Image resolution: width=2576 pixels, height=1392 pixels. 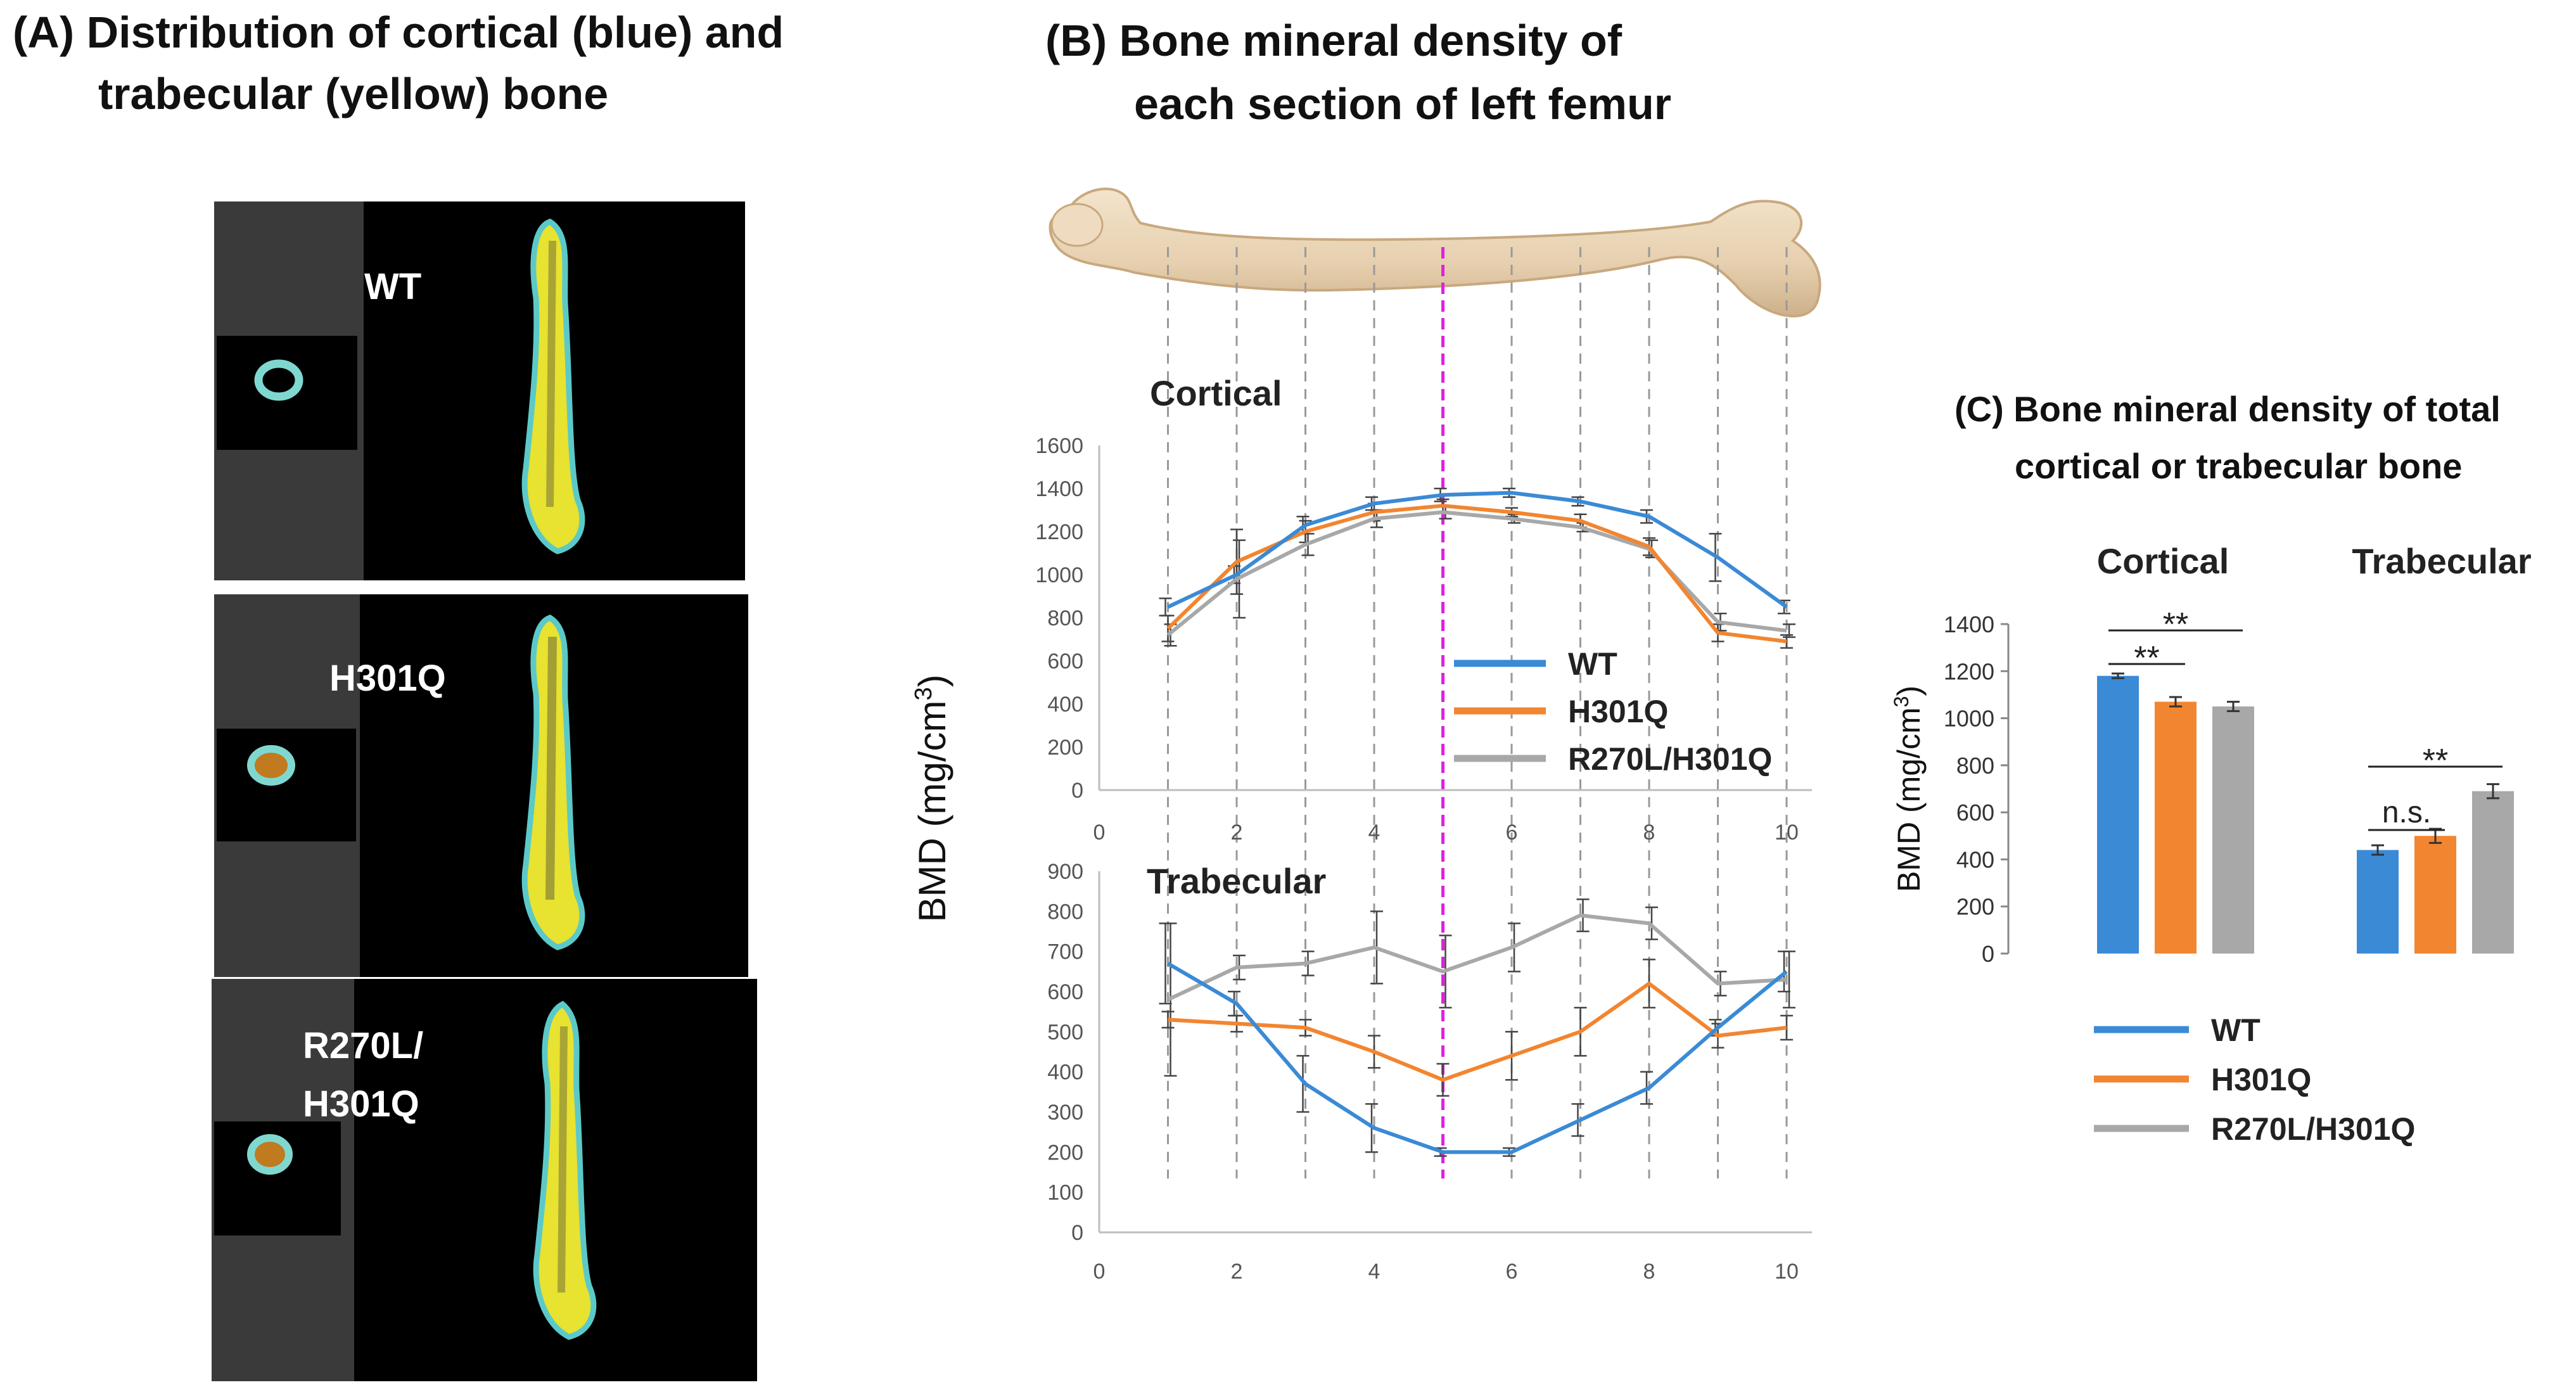 What do you see at coordinates (2227, 409) in the screenshot?
I see `panel-c-title-line1: (C) Bone mineral density of total` at bounding box center [2227, 409].